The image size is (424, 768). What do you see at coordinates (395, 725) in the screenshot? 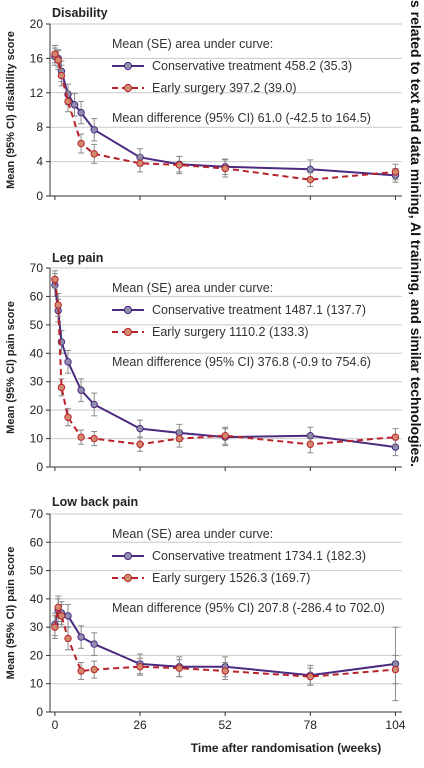
I see `x-tick-label: 104` at bounding box center [395, 725].